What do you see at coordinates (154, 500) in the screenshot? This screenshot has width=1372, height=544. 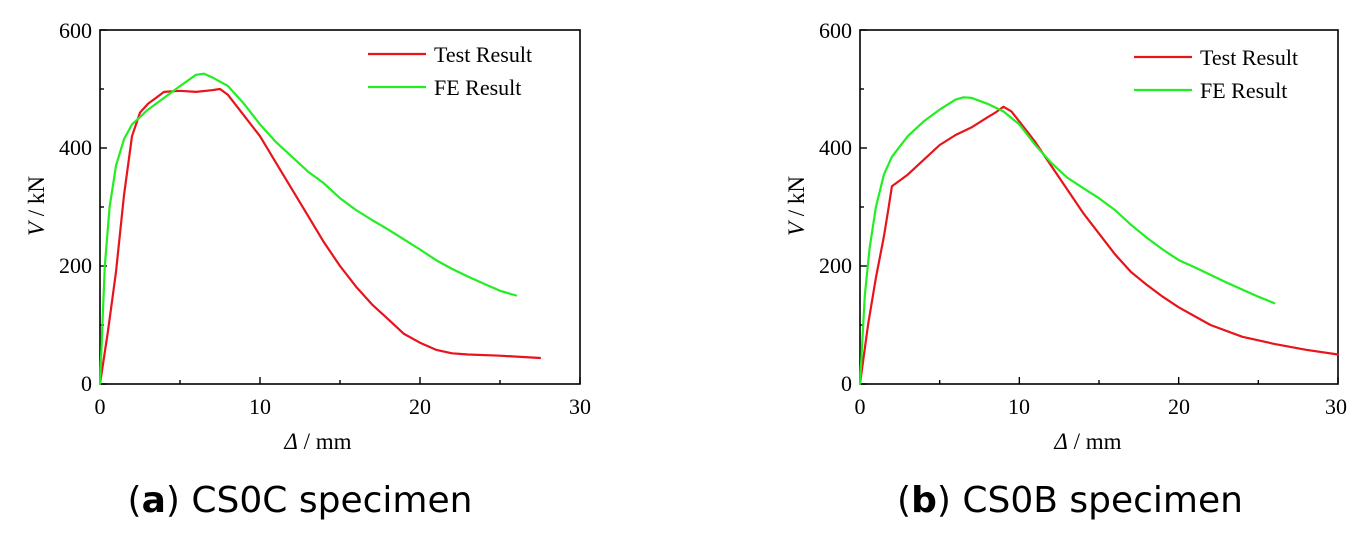 I see `panel-letter: a` at bounding box center [154, 500].